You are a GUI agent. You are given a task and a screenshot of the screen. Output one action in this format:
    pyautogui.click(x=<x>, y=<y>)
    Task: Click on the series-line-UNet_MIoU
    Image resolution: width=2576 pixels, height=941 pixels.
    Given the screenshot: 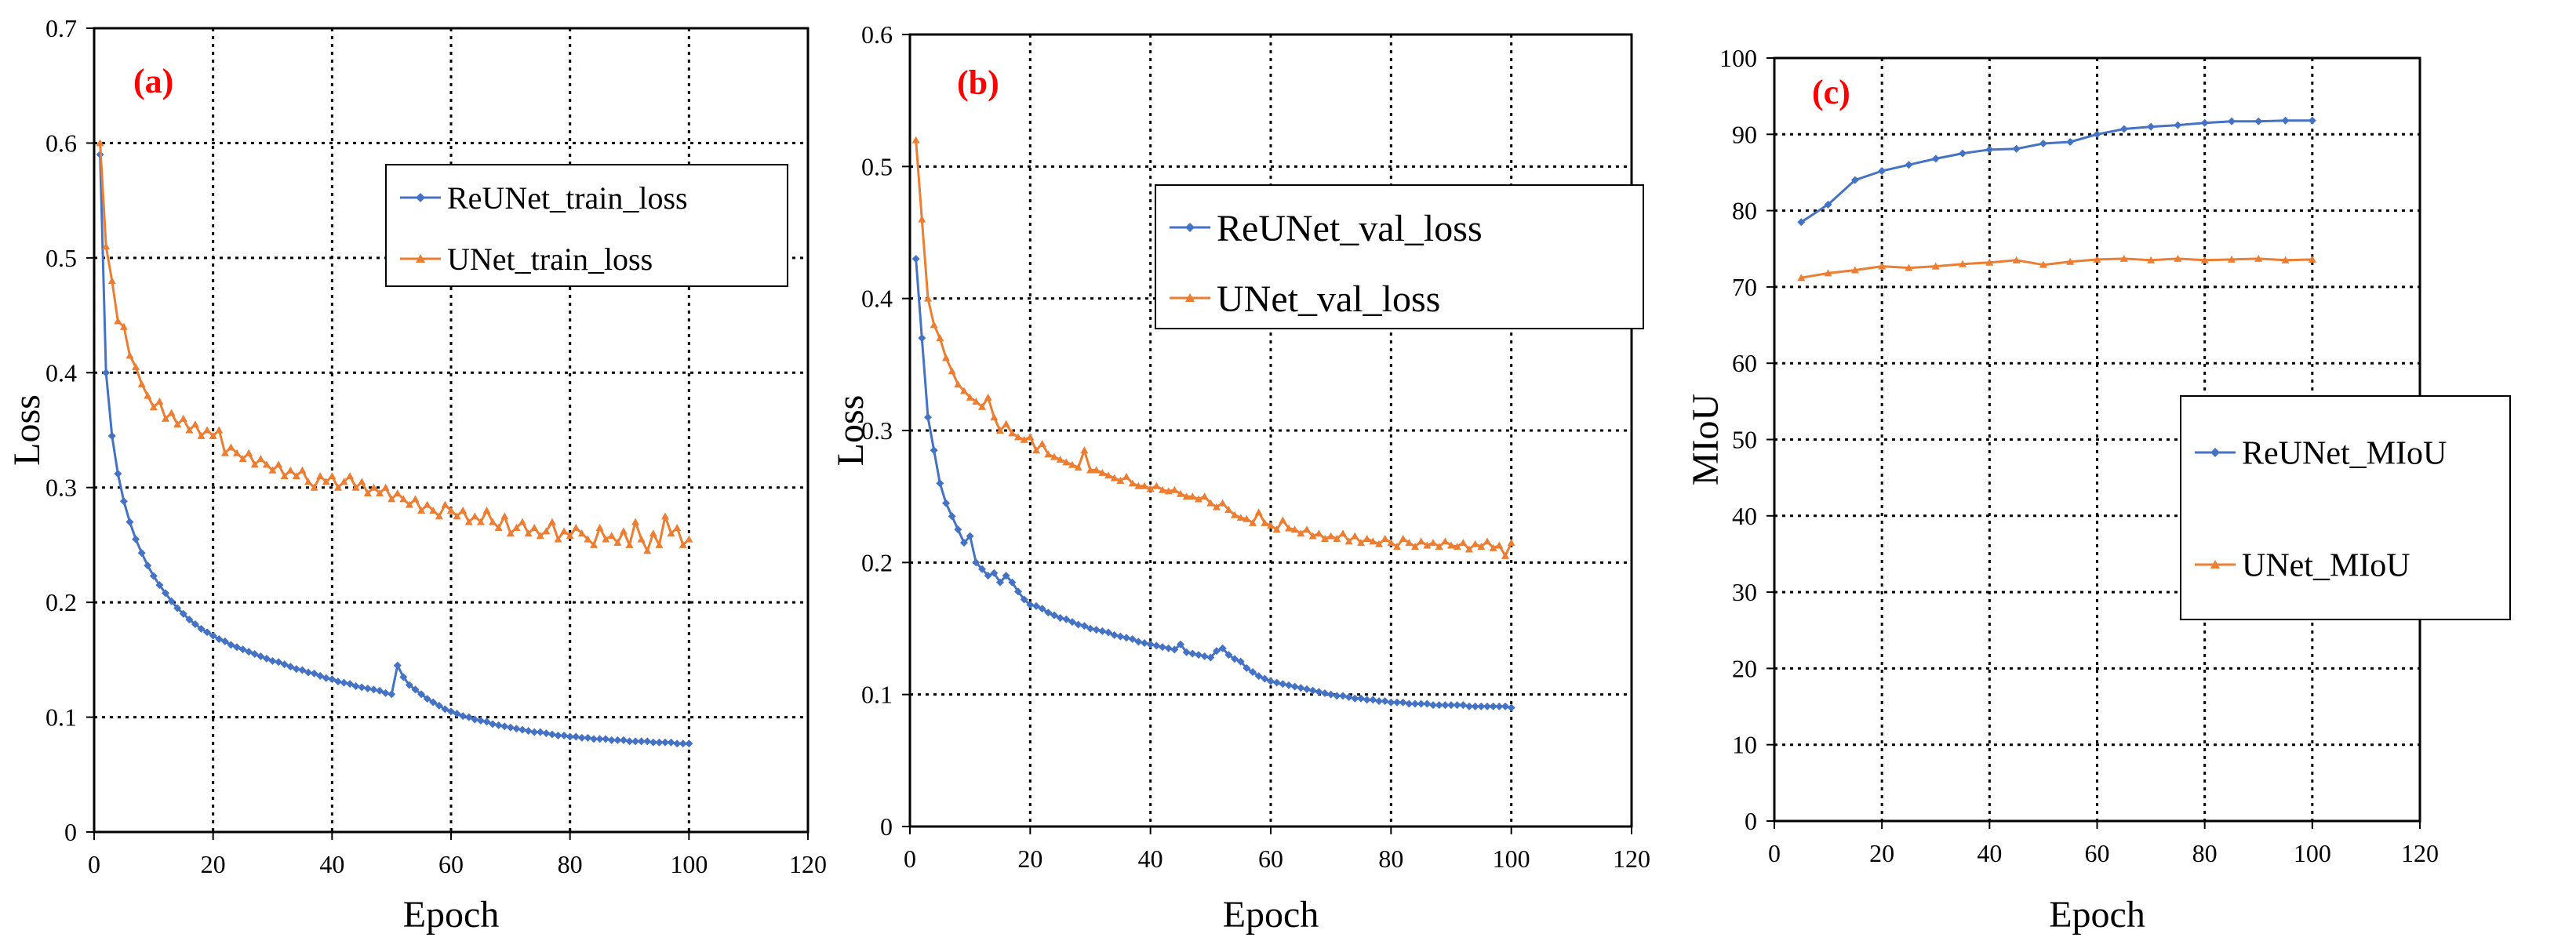 What is the action you would take?
    pyautogui.click(x=2056, y=268)
    